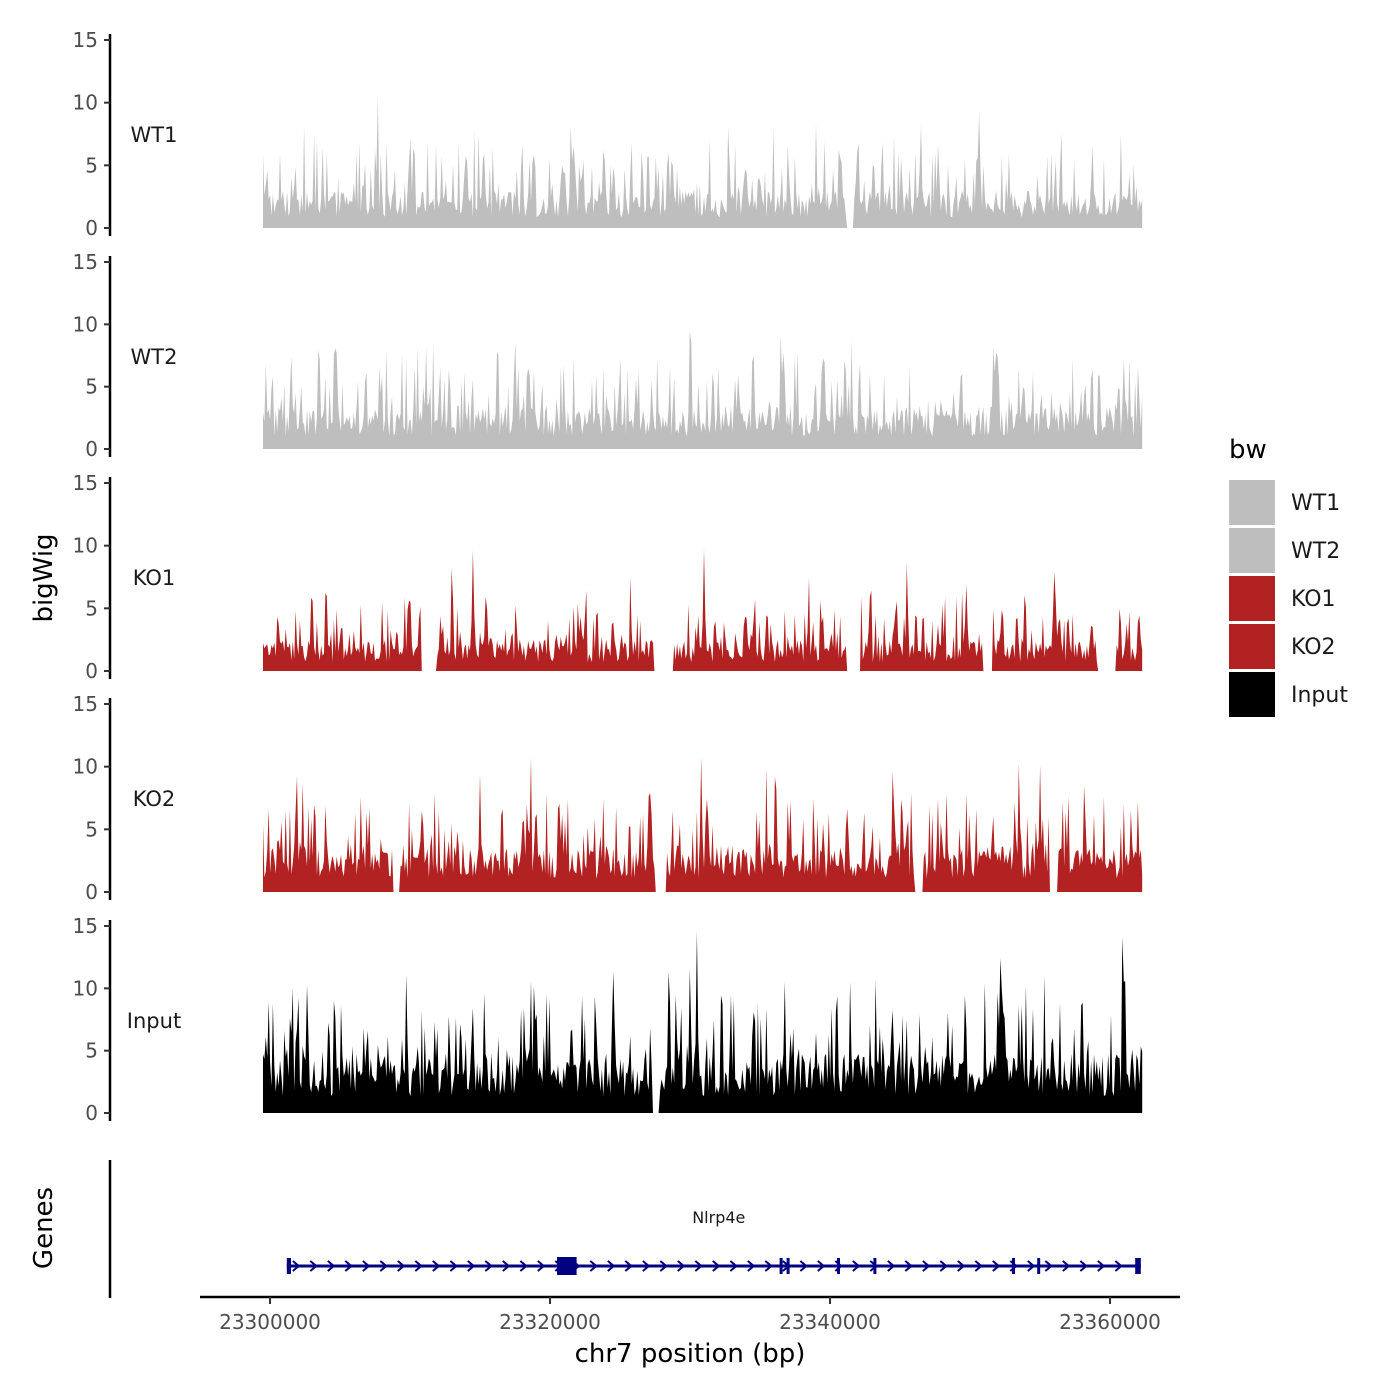 The width and height of the screenshot is (1400, 1400). What do you see at coordinates (1315, 551) in the screenshot?
I see `legend-label-wt2: WT2` at bounding box center [1315, 551].